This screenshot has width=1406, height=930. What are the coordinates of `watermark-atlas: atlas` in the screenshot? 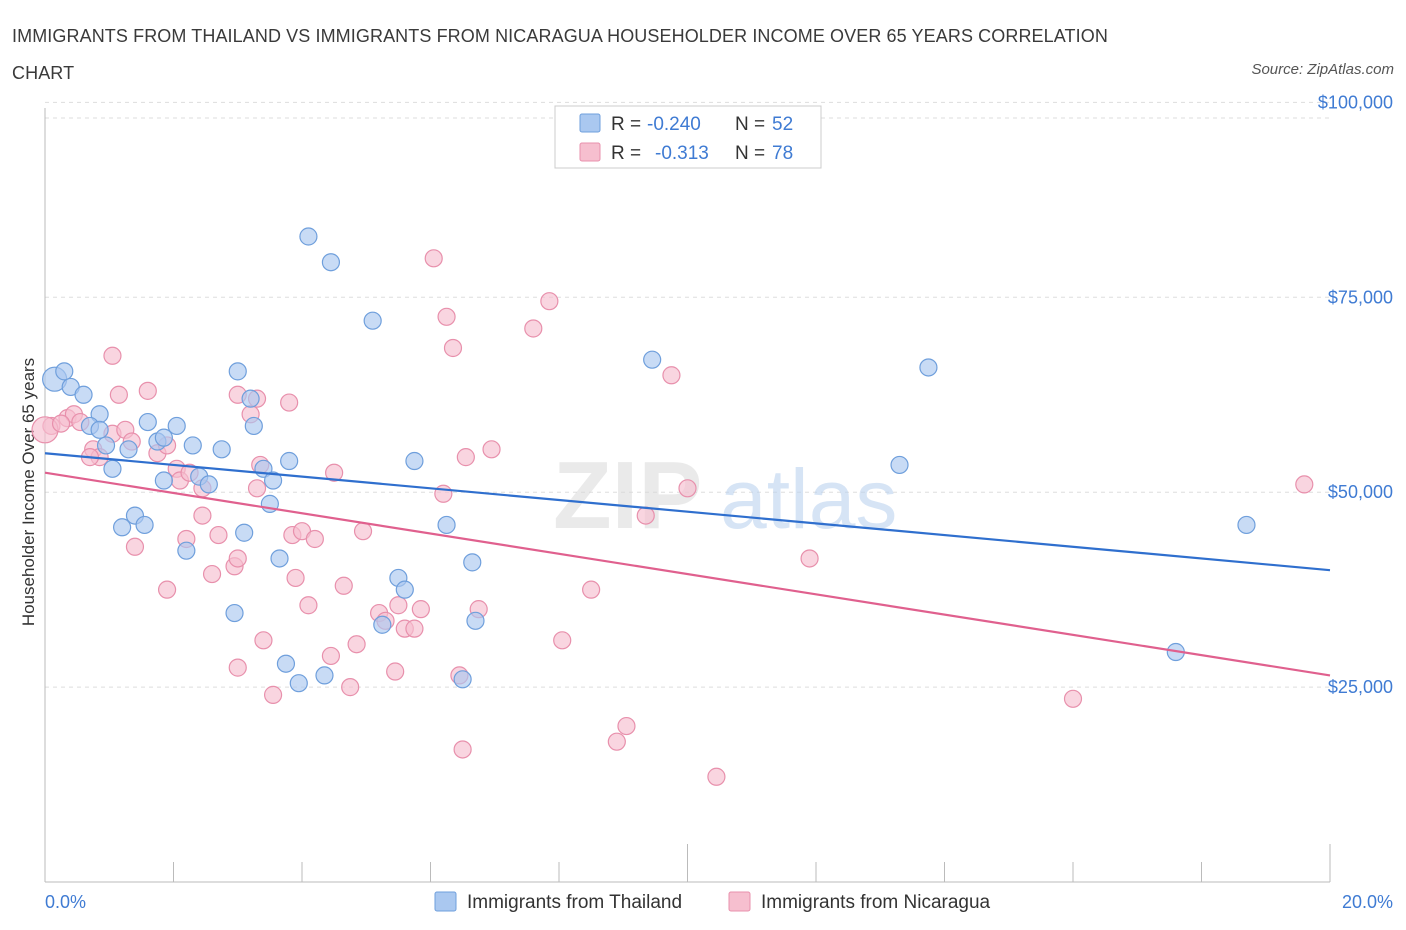 It's located at (808, 499).